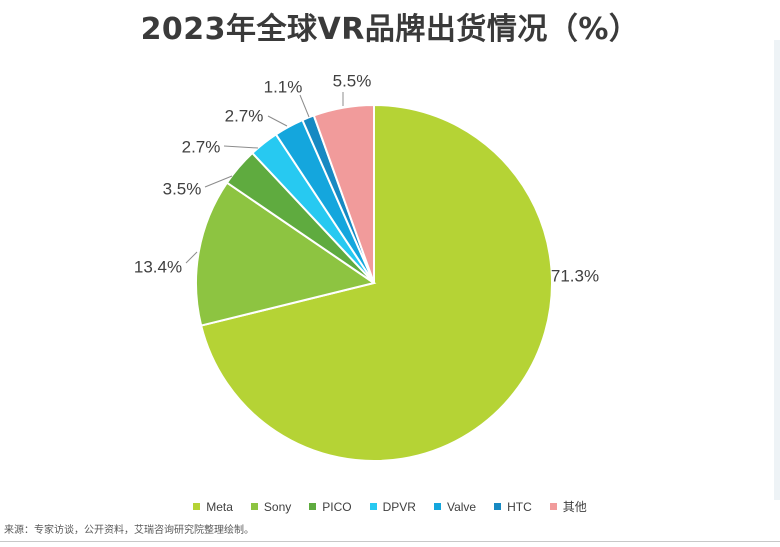  What do you see at coordinates (390, 29) in the screenshot?
I see `chart-title: 2023年全球VR品牌出货情况（%）` at bounding box center [390, 29].